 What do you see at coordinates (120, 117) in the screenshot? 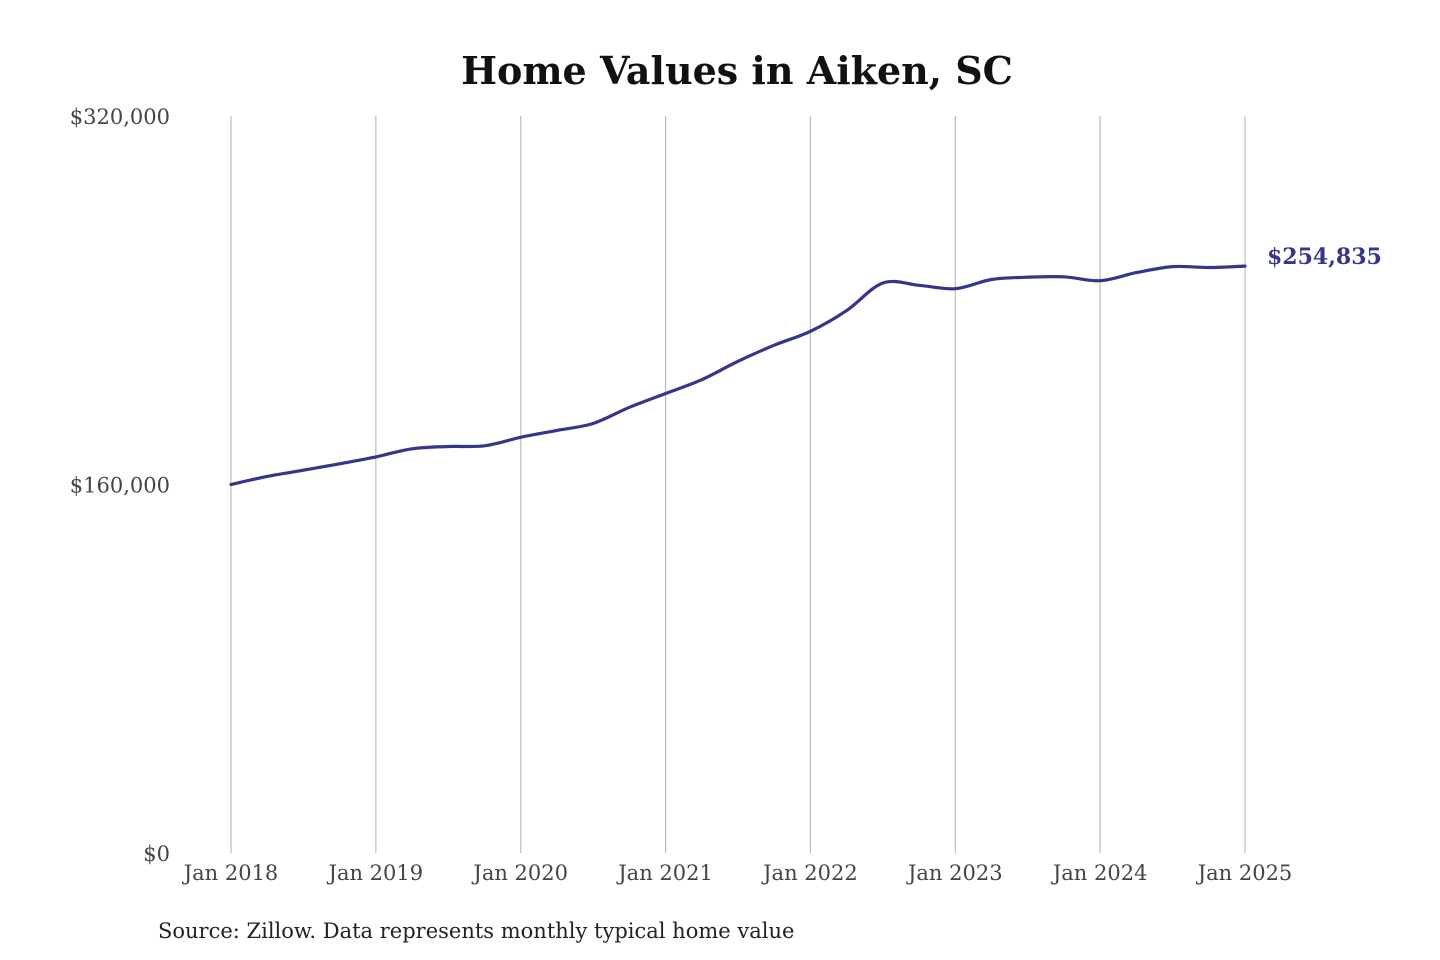
I see `y-tick-label-2: $320,000` at bounding box center [120, 117].